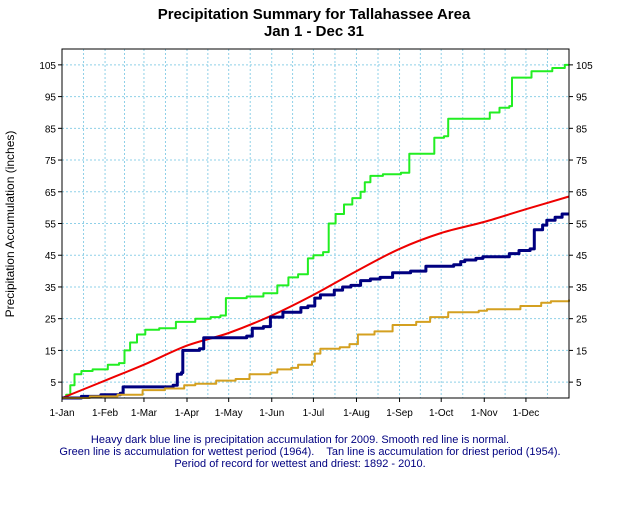 Image resolution: width=640 pixels, height=512 pixels. Describe the element at coordinates (582, 225) in the screenshot. I see `y-tick-label-right: 55` at that location.